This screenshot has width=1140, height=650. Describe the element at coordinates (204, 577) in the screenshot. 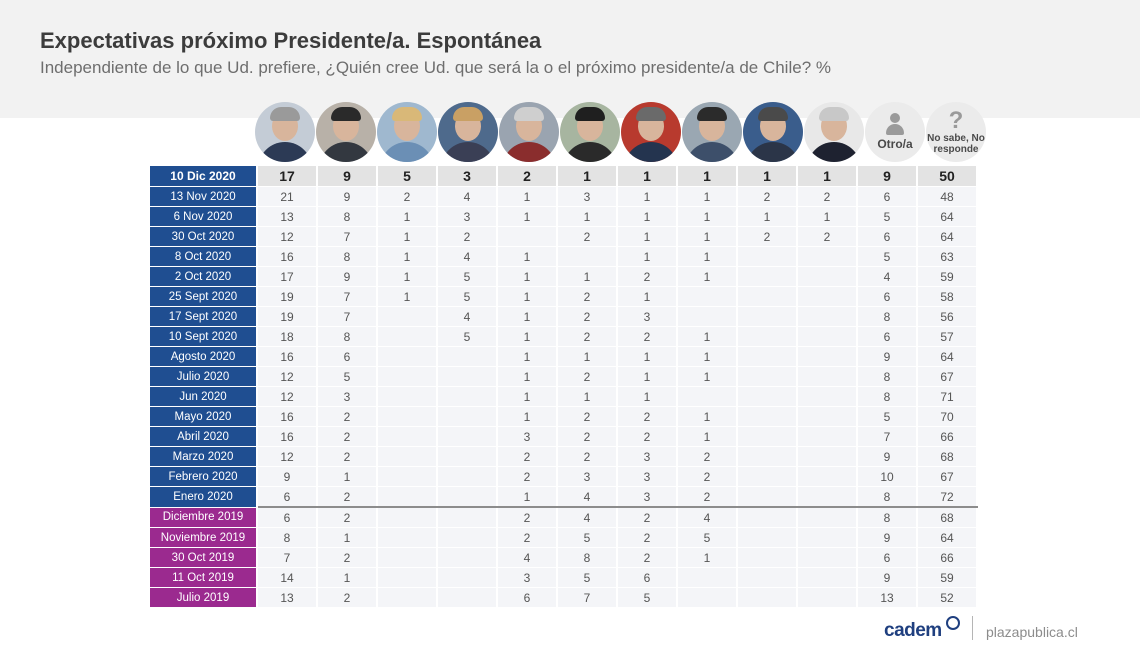

I see `row-date-label: 11 Oct 2019` at that location.